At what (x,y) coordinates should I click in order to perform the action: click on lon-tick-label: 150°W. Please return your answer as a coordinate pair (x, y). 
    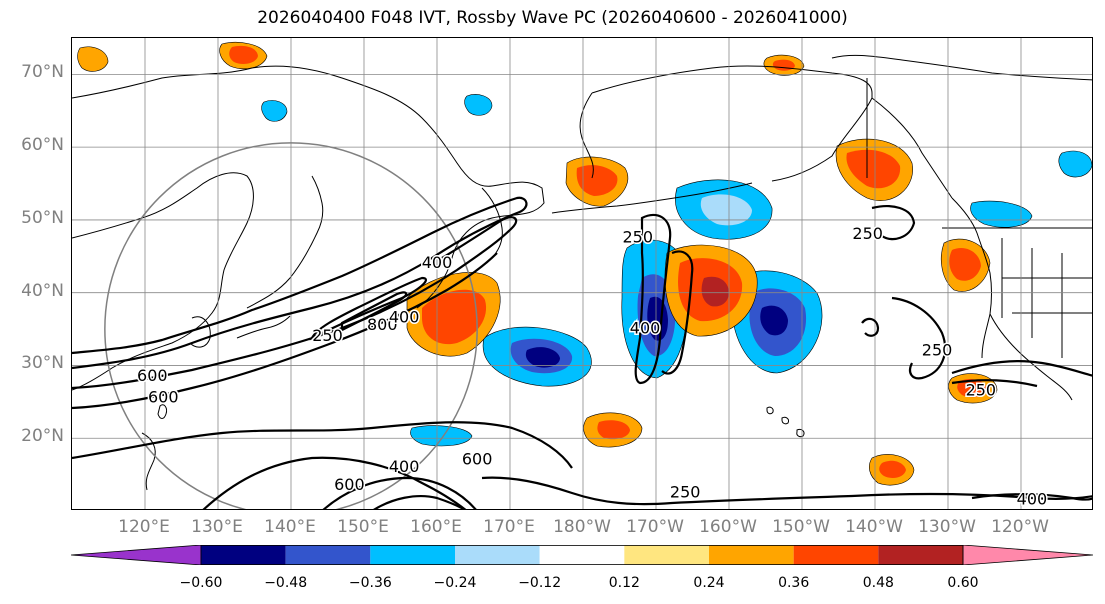
    Looking at the image, I should click on (801, 527).